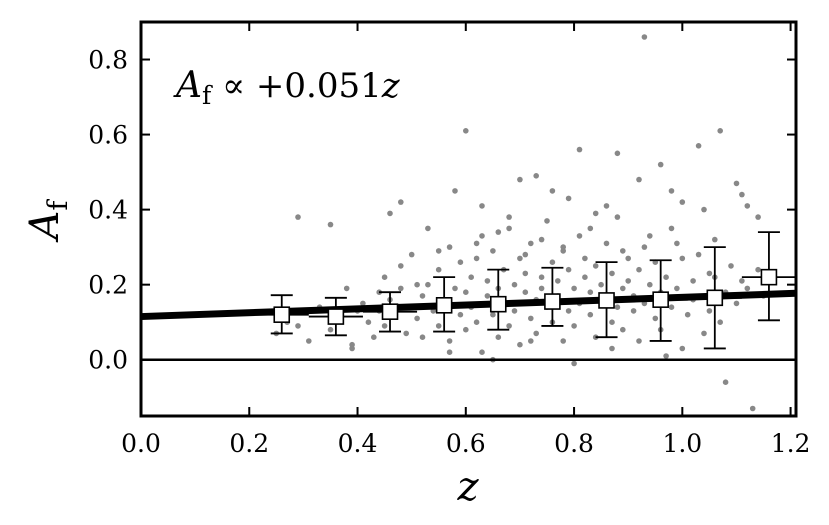  I want to click on y-tick-label: 0.4, so click(108, 210).